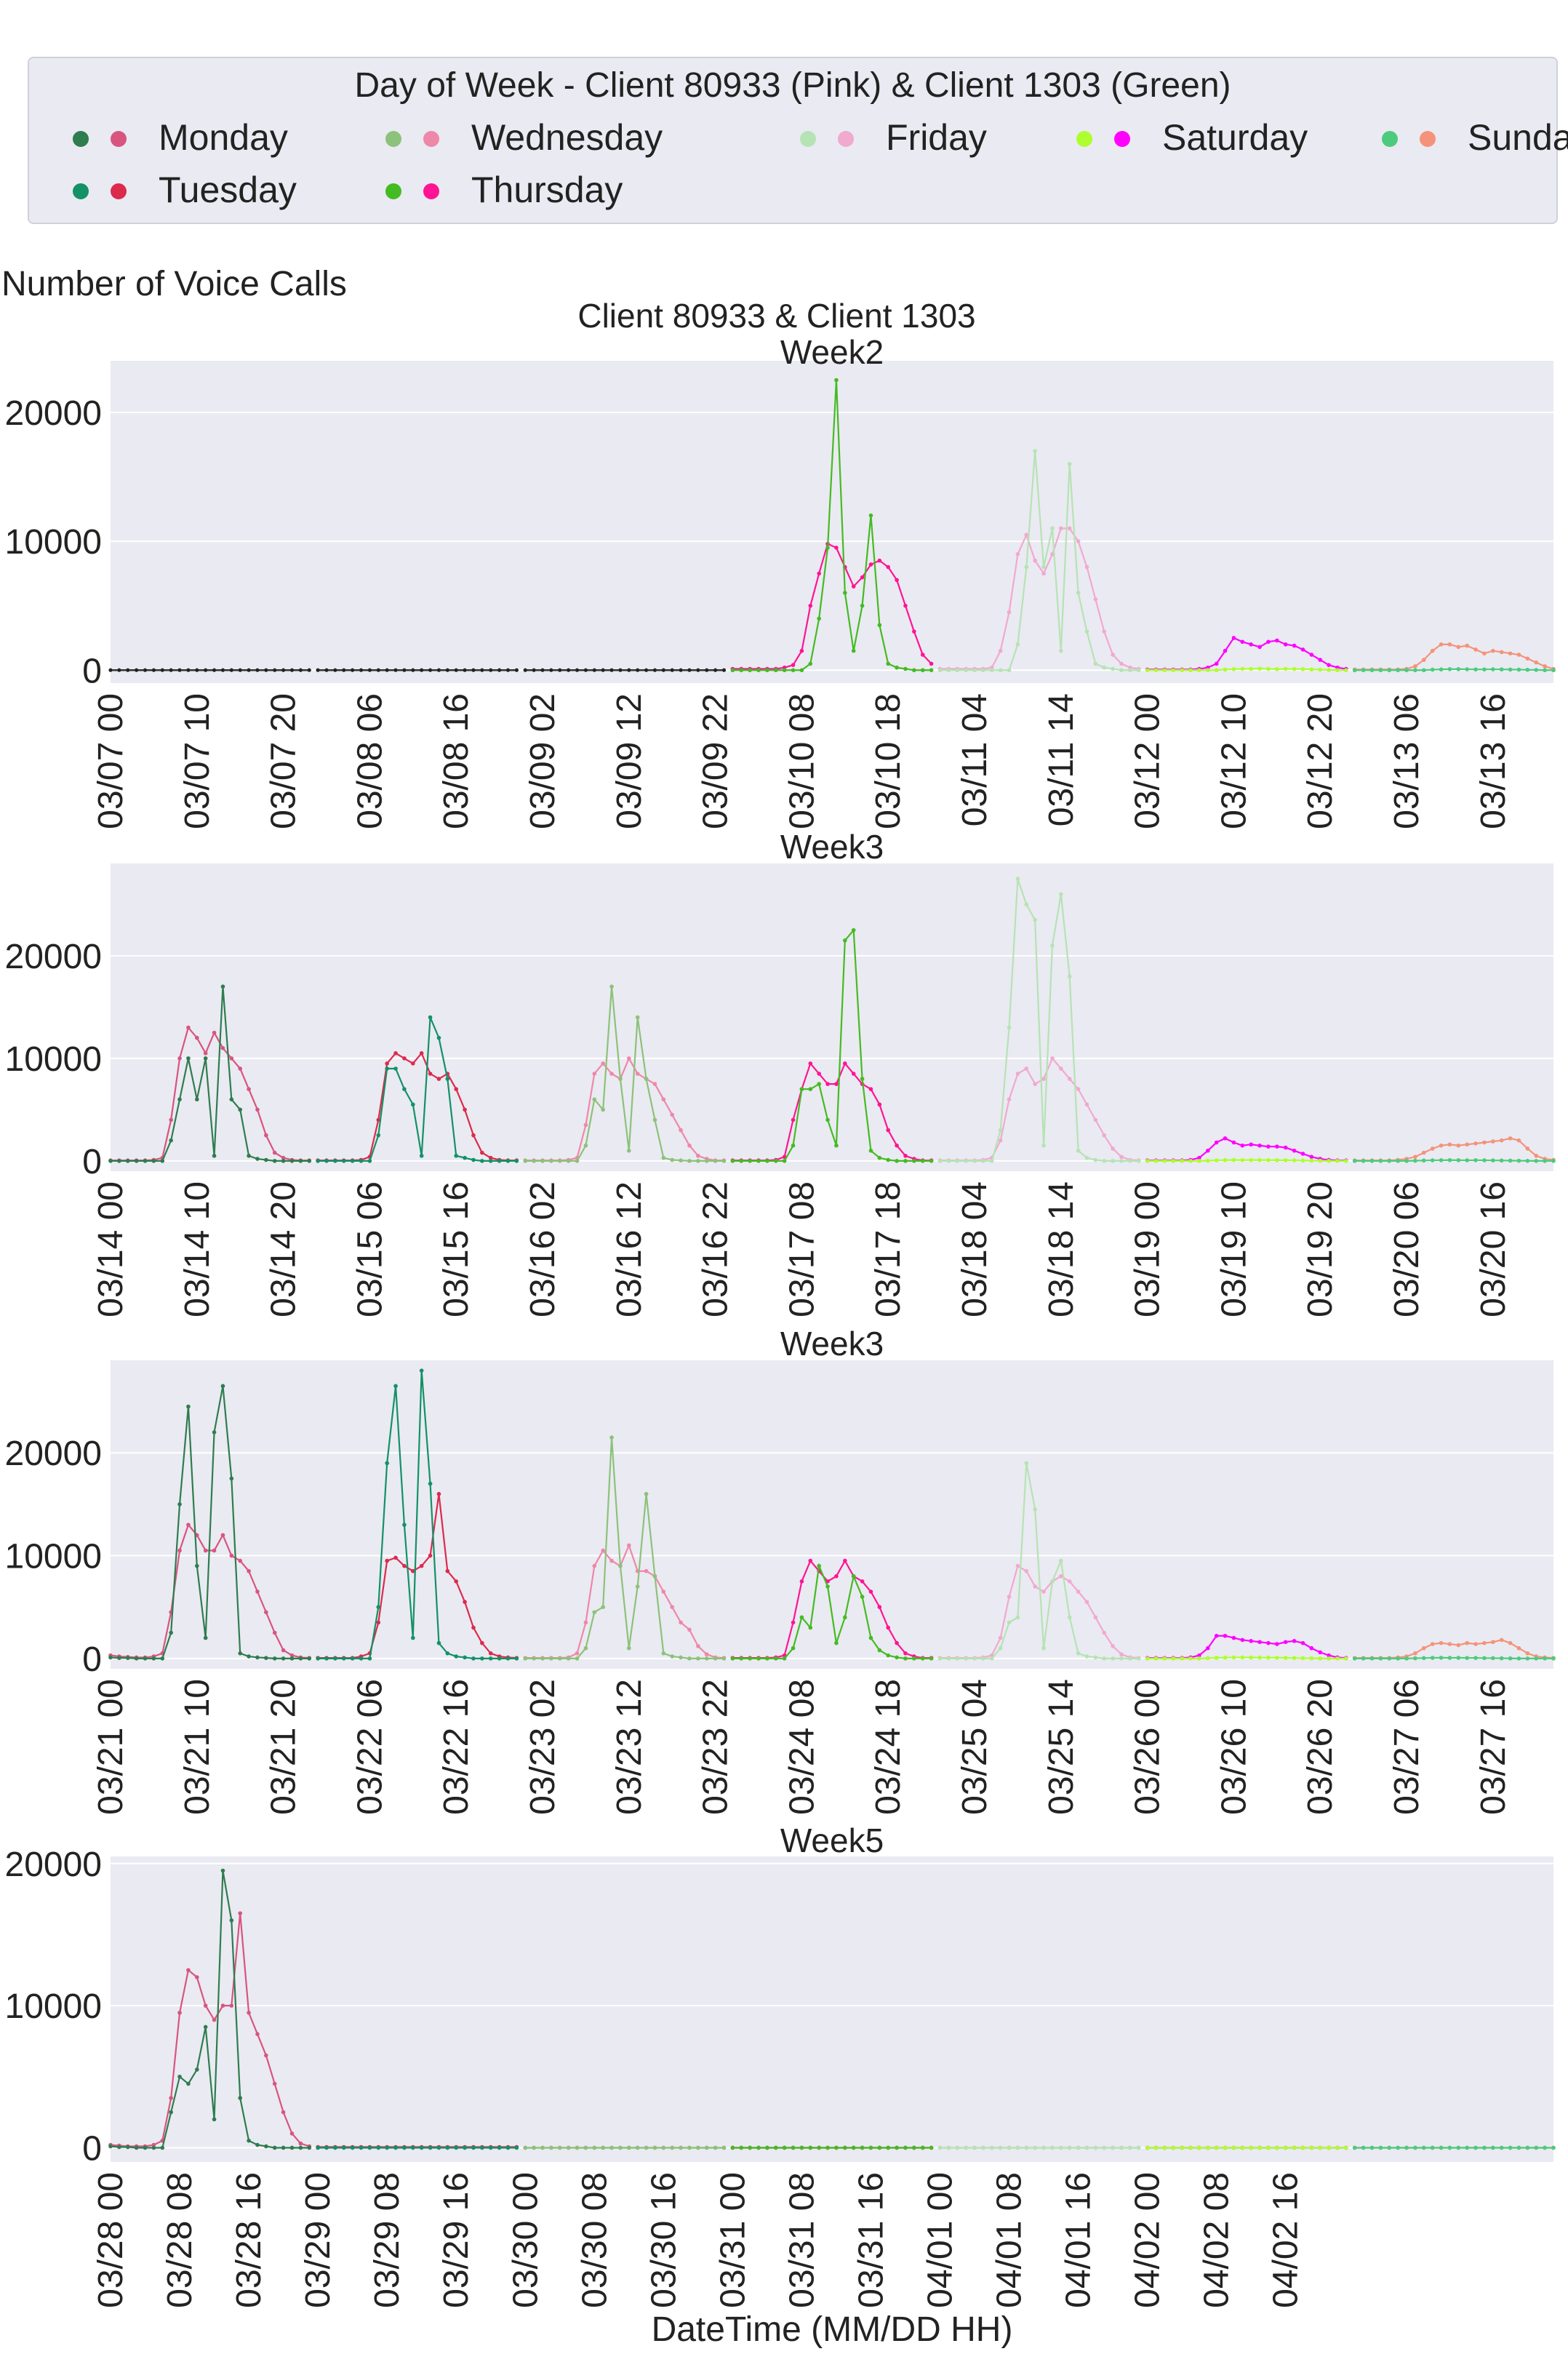 This screenshot has width=1568, height=2354. What do you see at coordinates (1061, 759) in the screenshot?
I see `x-tick-label: 03/11 14` at bounding box center [1061, 759].